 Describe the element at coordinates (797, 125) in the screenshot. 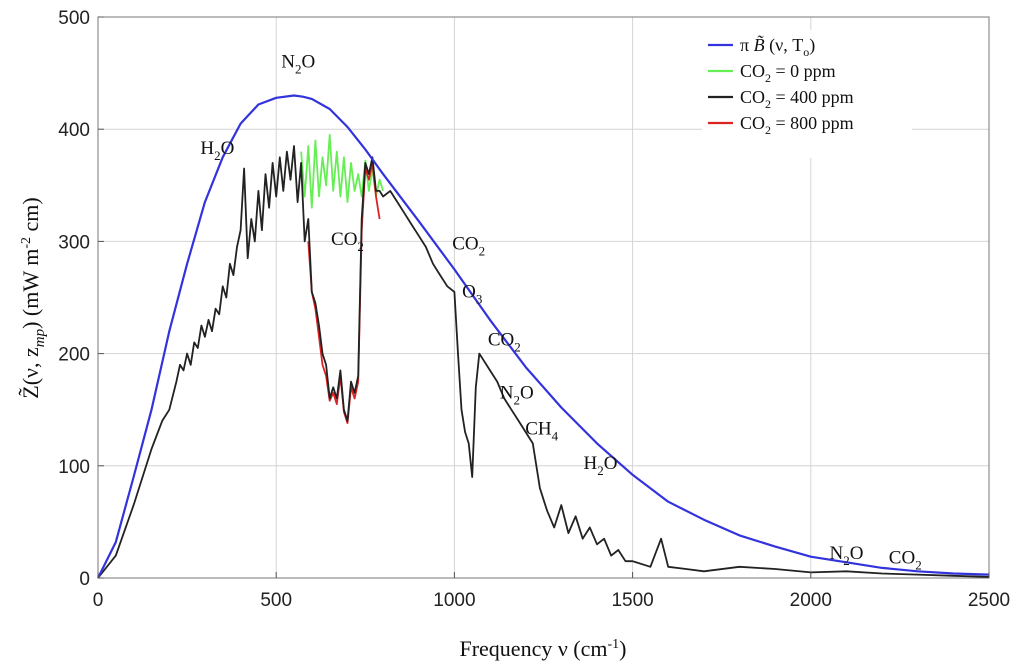

I see `legend-label-co2_800: CO2 = 800 ppm` at that location.